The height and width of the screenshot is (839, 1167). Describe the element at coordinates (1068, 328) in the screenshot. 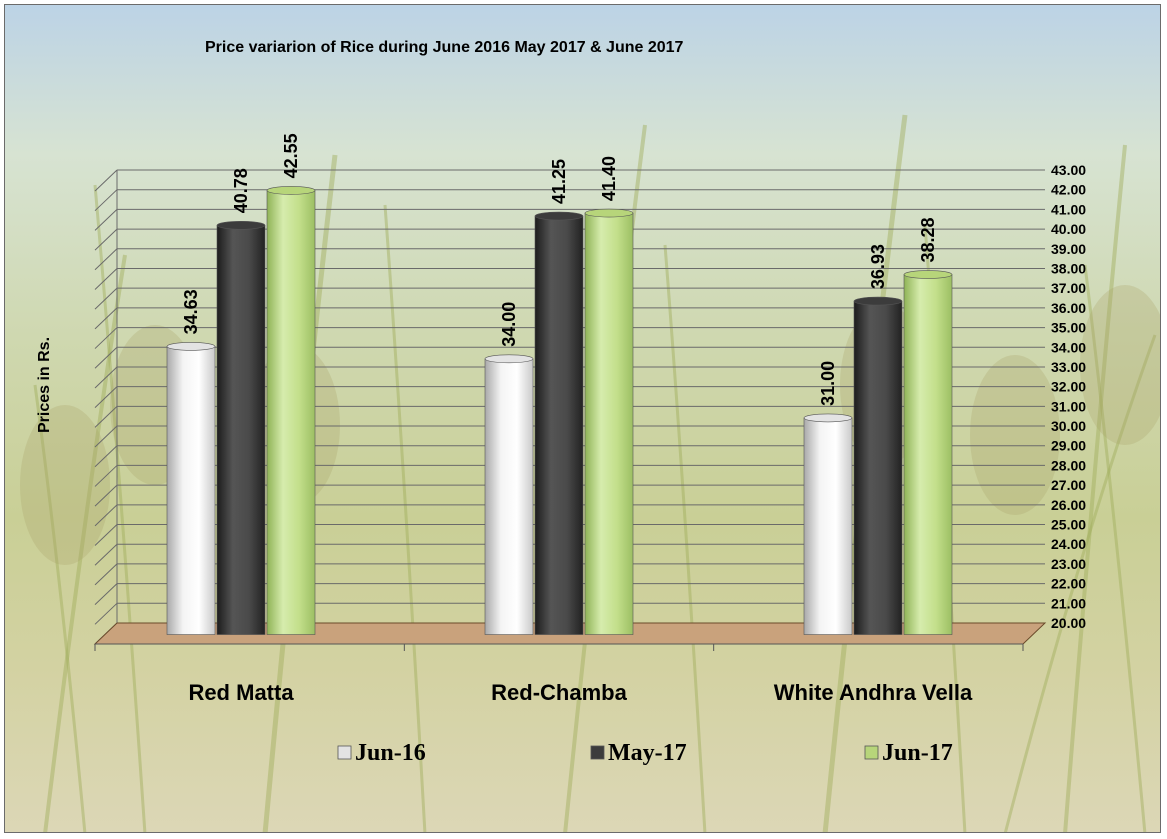

I see `y-tick-label: 35.00` at that location.